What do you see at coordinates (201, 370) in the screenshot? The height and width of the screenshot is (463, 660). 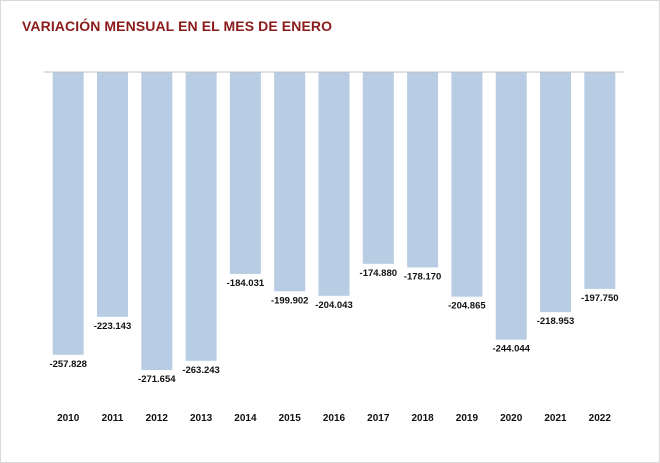 I see `value-label-2013: -263.243` at bounding box center [201, 370].